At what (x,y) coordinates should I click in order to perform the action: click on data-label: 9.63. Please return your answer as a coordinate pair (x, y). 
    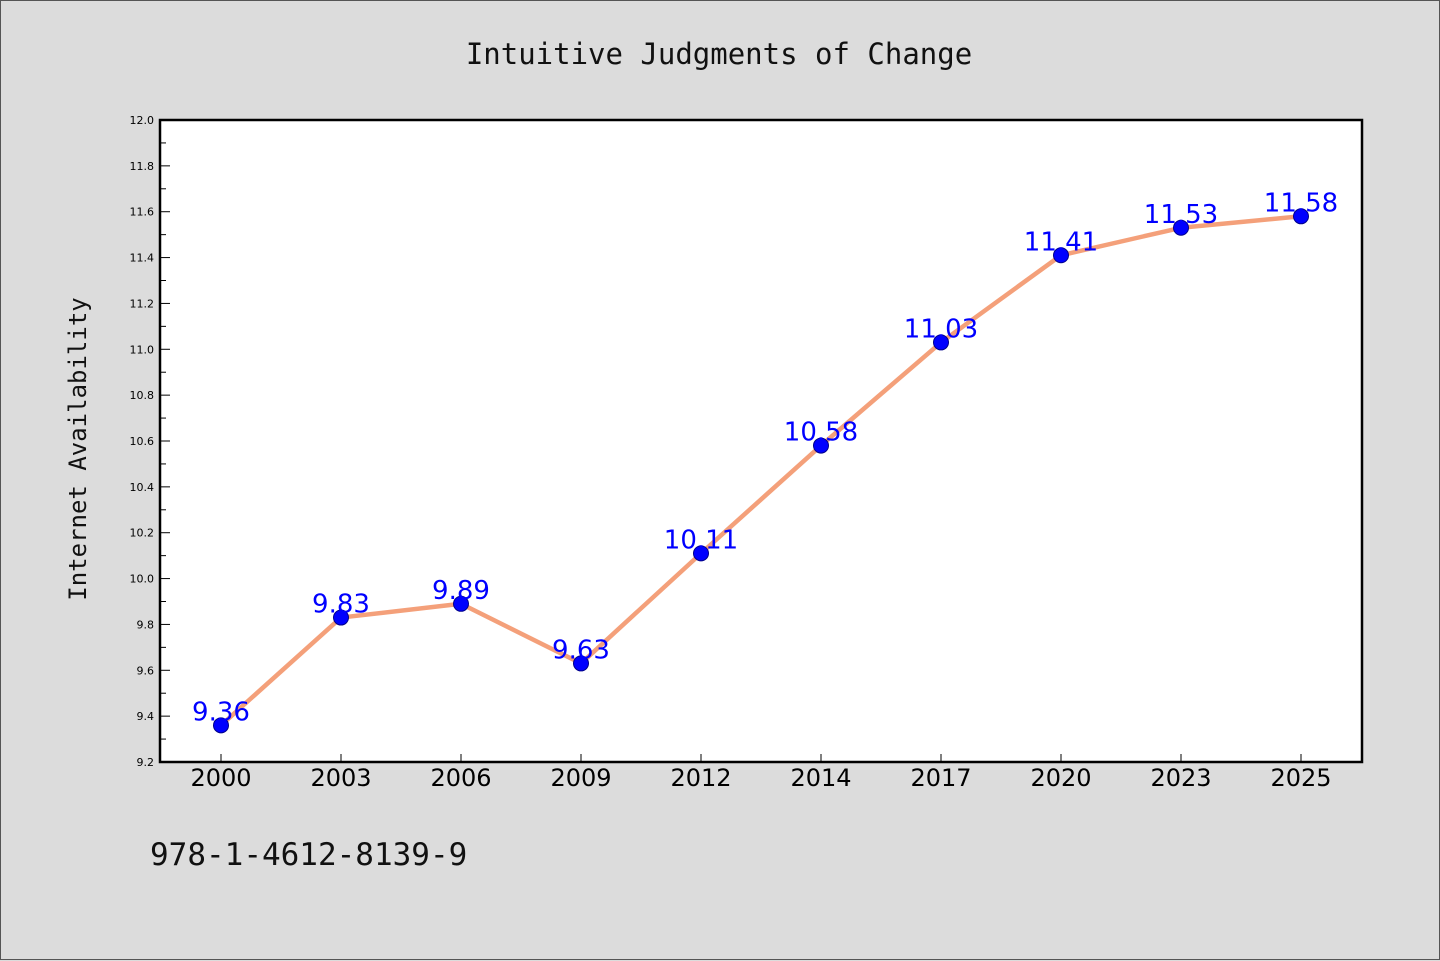
    Looking at the image, I should click on (581, 650).